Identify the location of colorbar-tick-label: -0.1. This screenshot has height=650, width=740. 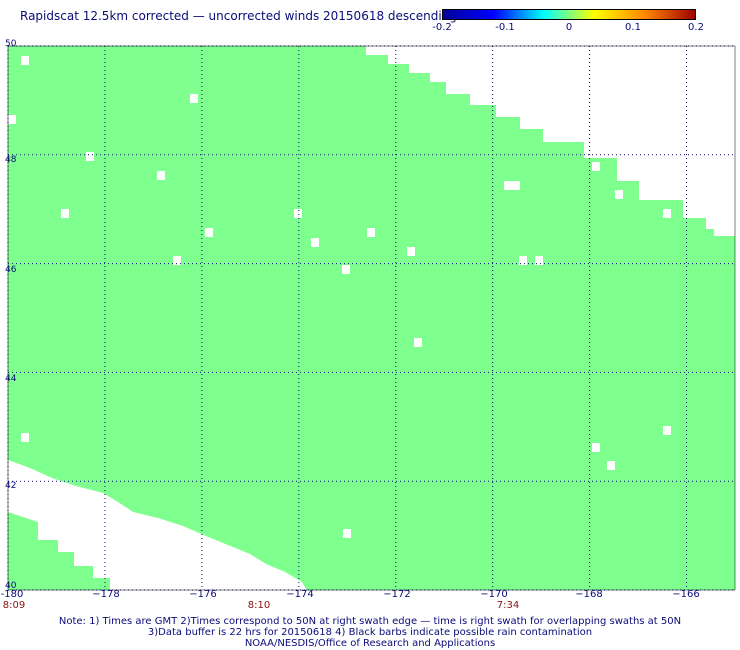
(505, 27).